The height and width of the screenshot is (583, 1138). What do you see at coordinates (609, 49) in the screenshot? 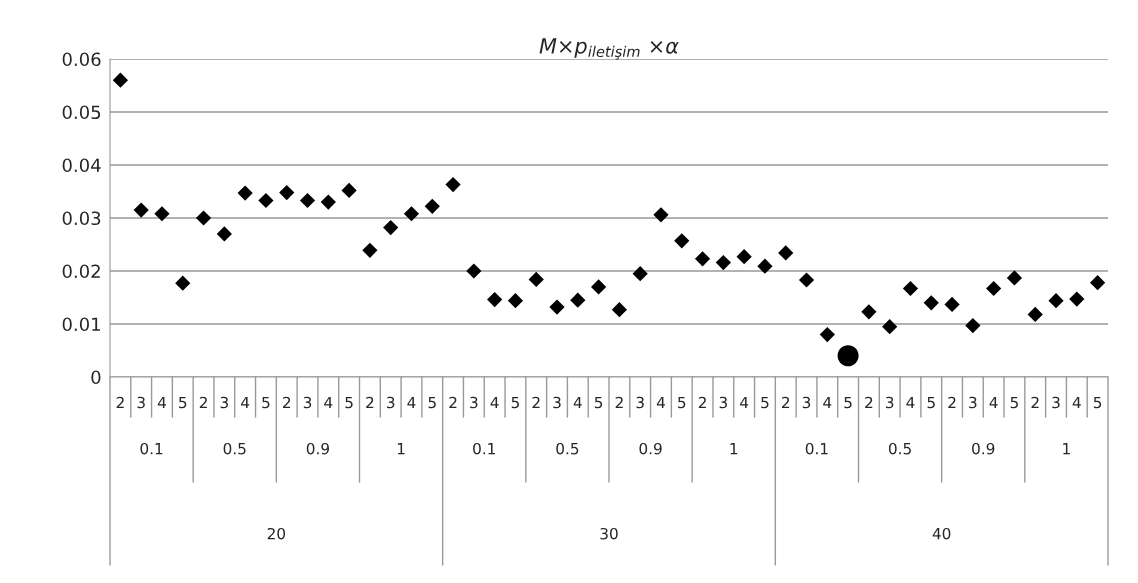
I see `chart-title: M×p$_{iletişim}$ ×α` at bounding box center [609, 49].